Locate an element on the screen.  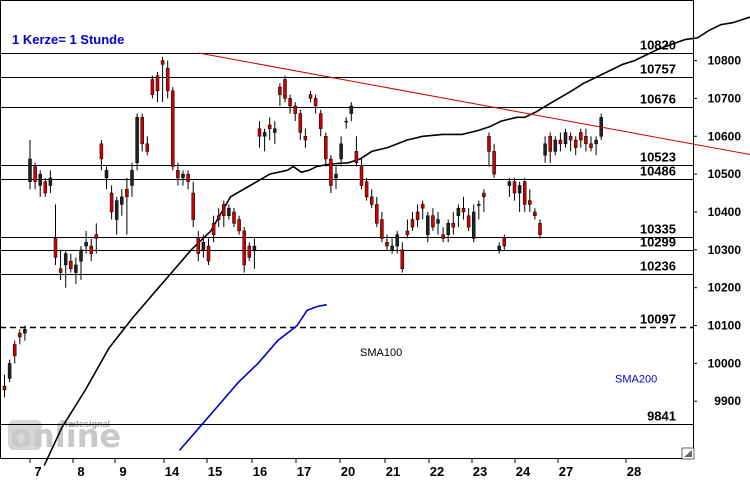
y-tick-label: 10700 is located at coordinates (725, 98).